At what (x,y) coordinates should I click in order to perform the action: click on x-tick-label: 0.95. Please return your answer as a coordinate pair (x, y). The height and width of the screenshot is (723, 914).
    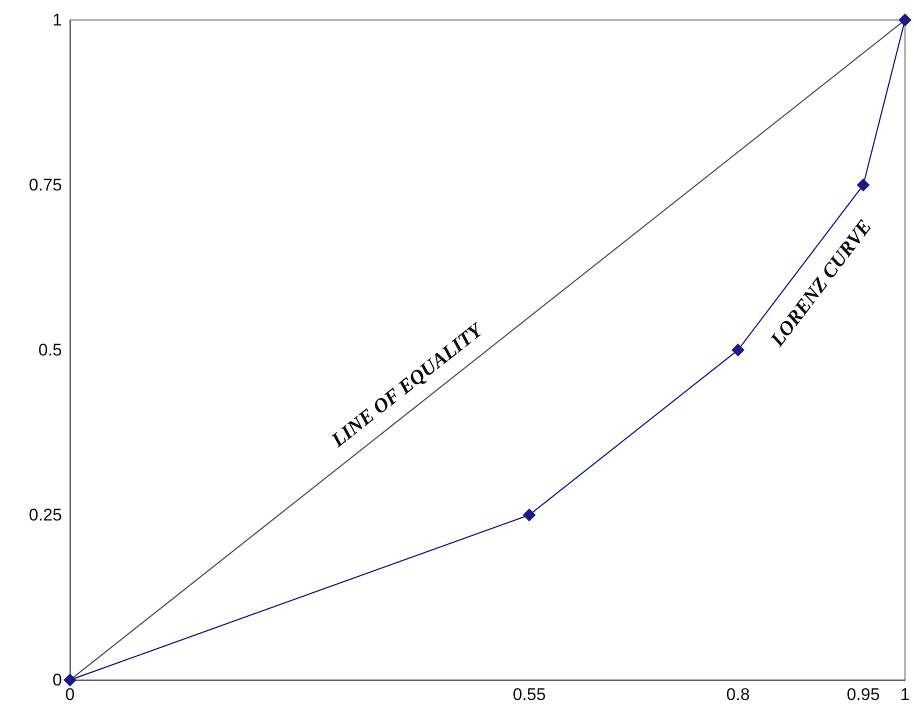
    Looking at the image, I should click on (863, 694).